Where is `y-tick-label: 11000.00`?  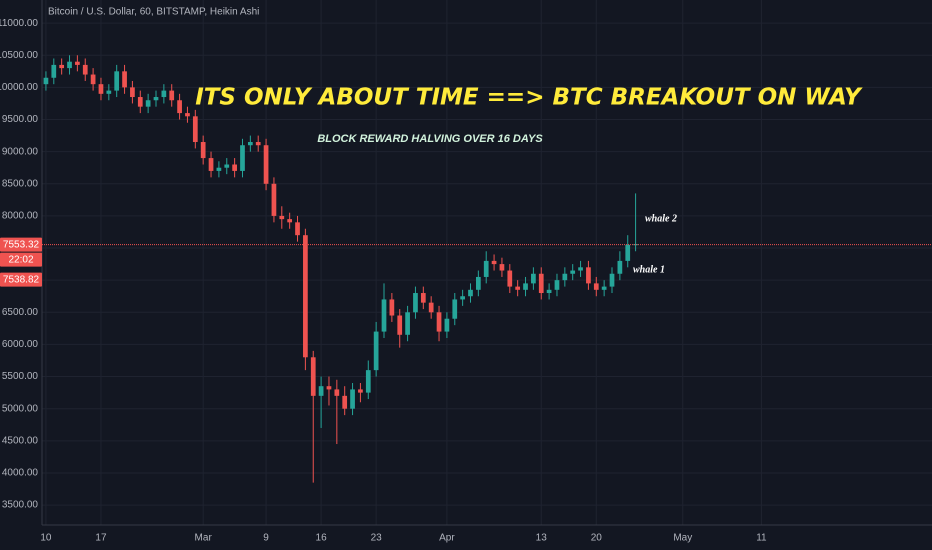 y-tick-label: 11000.00 is located at coordinates (19, 23).